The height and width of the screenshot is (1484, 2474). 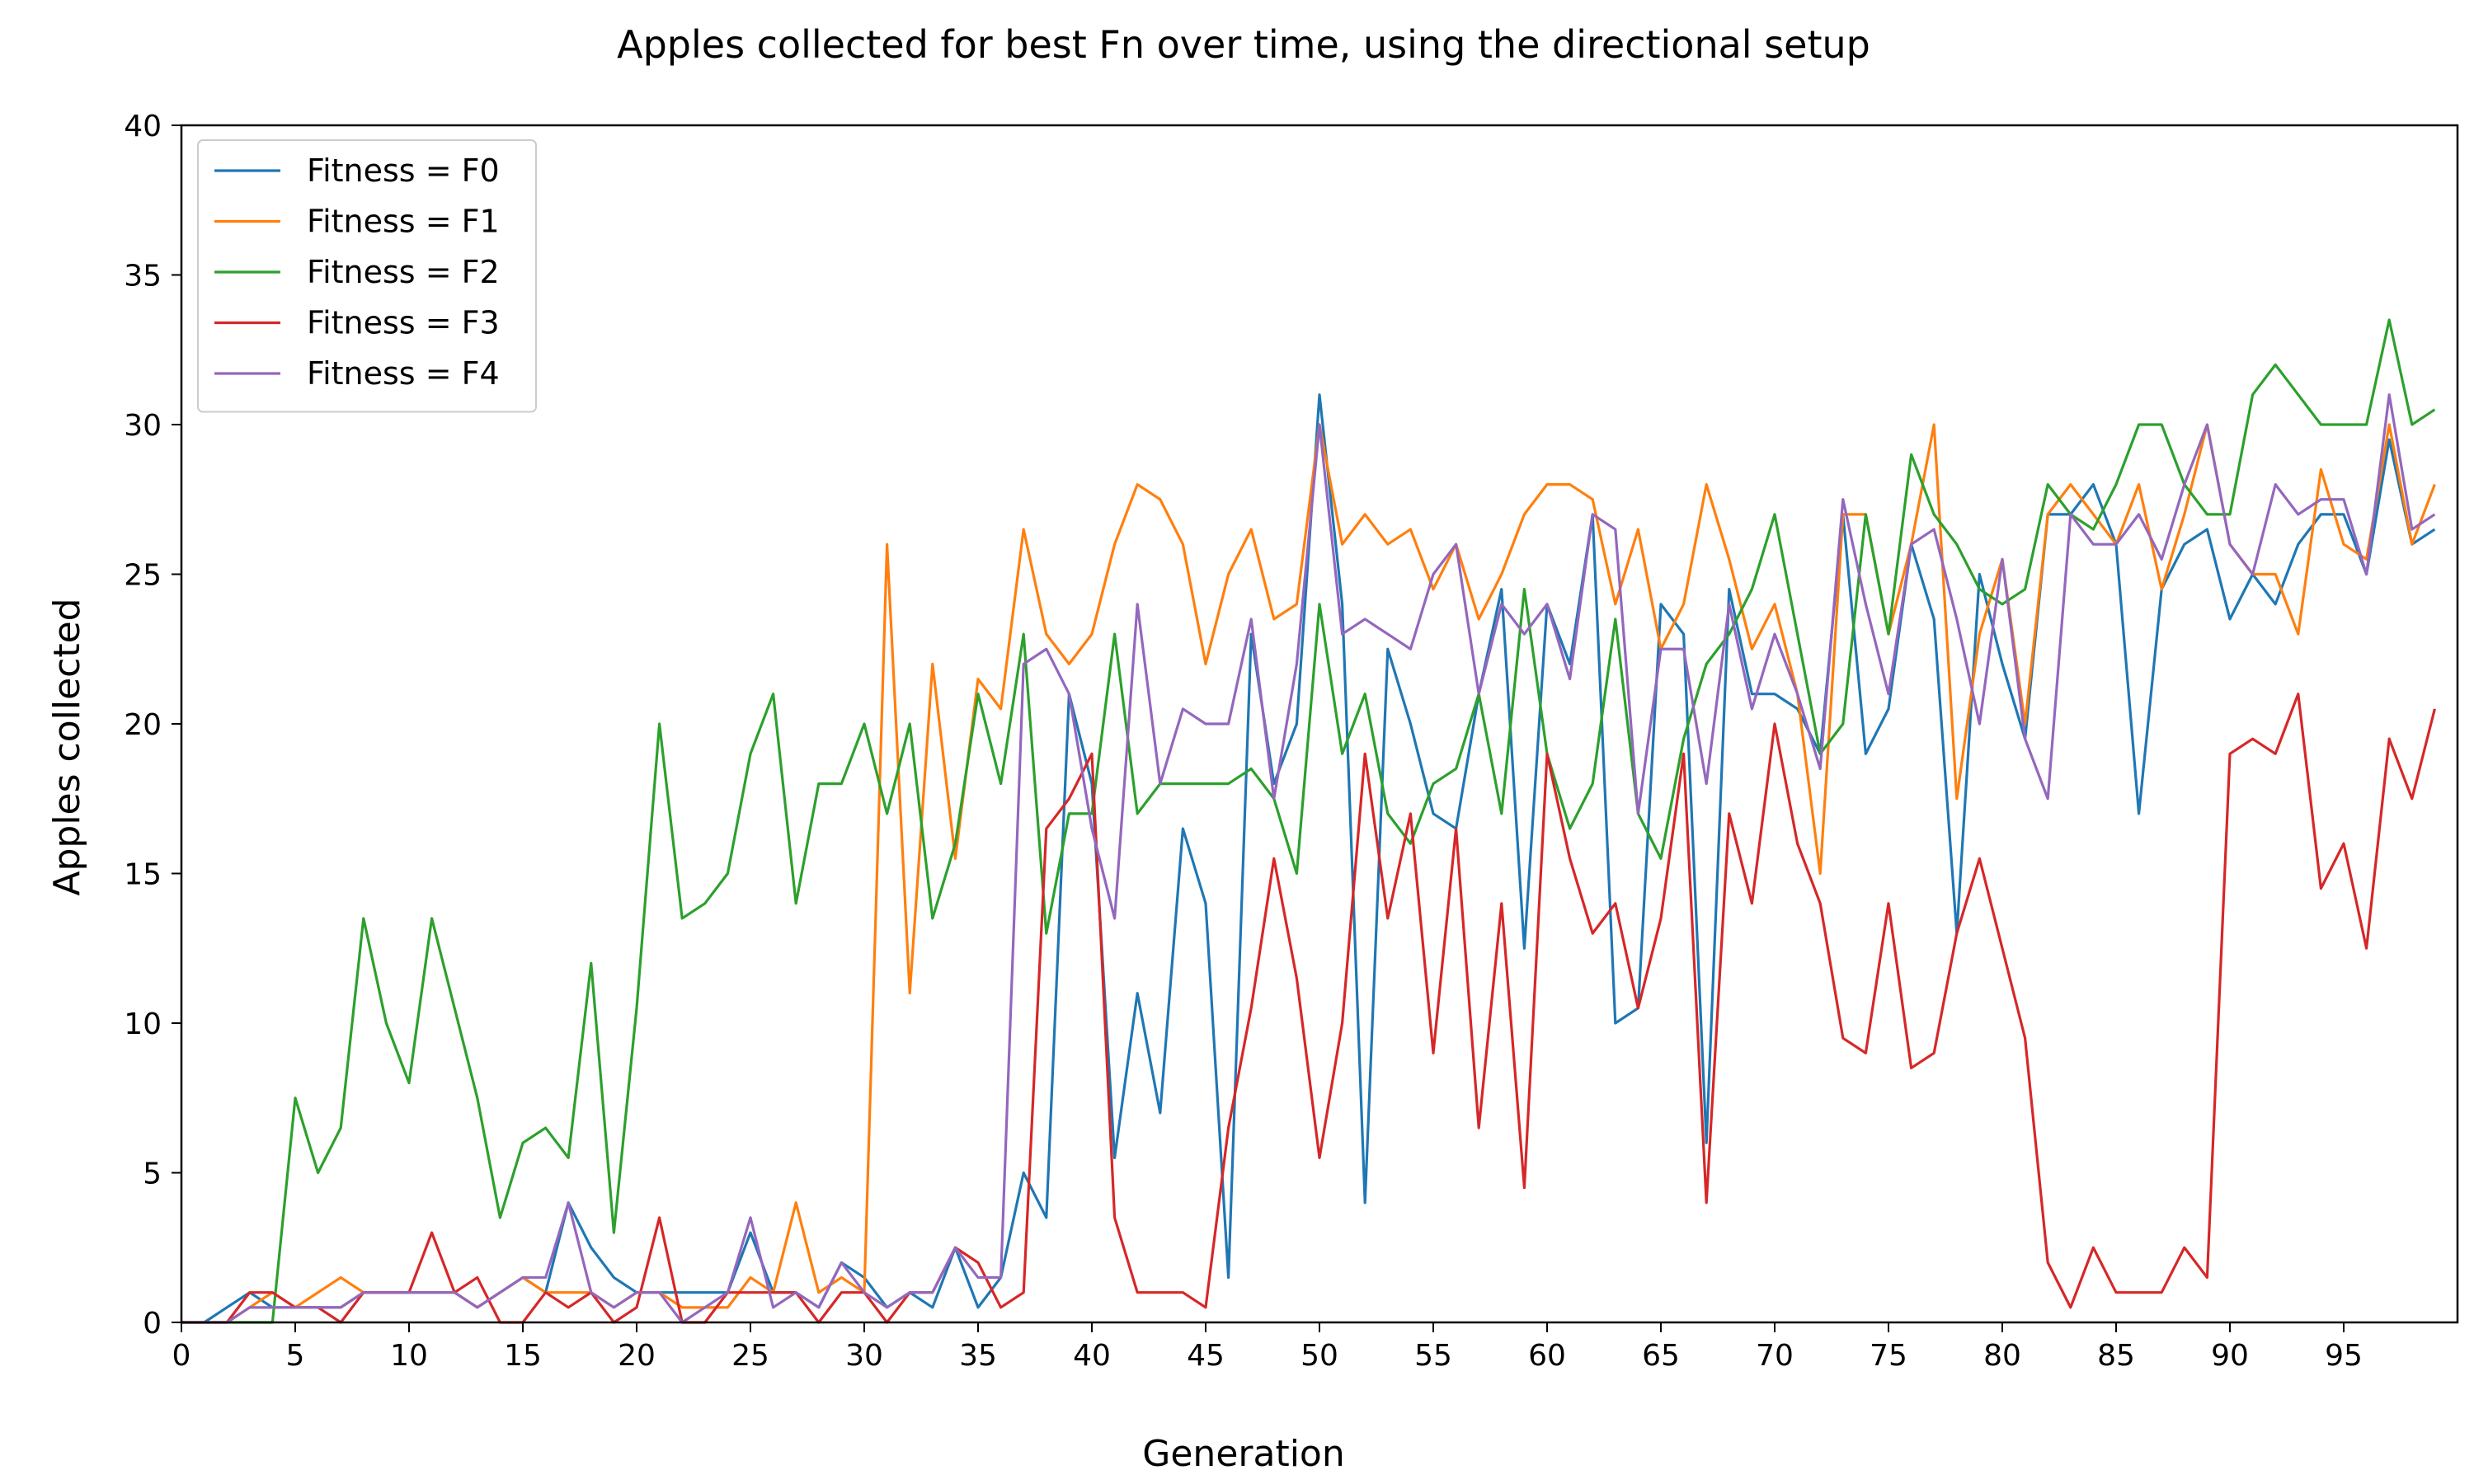 I want to click on x-tick-label: 45, so click(x=1206, y=1356).